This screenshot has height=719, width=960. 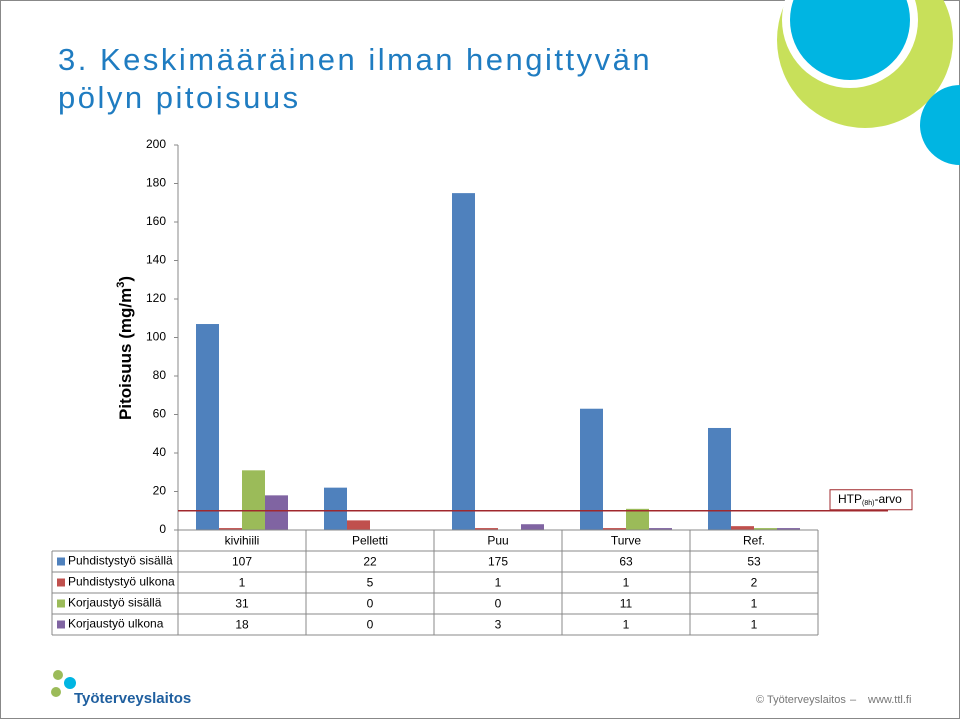 I want to click on reference-label-box, so click(x=871, y=500).